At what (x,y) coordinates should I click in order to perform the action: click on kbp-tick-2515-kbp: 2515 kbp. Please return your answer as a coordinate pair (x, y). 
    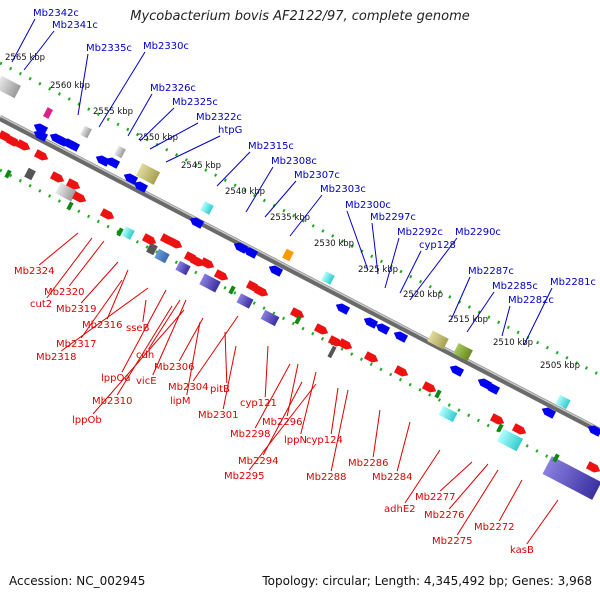
    Looking at the image, I should click on (468, 320).